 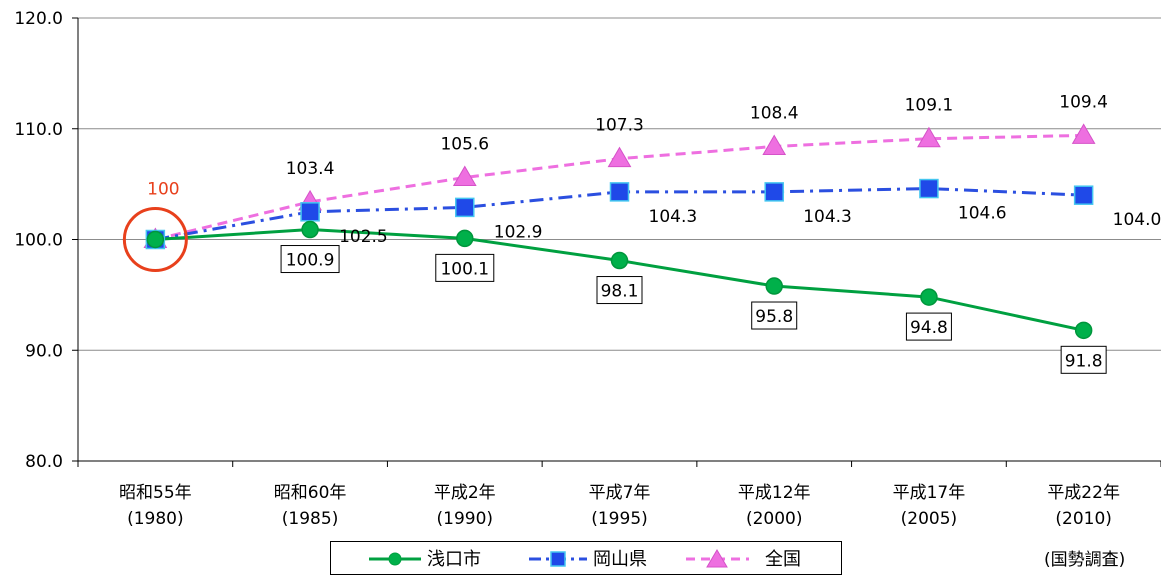 I want to click on data-label-national: 107.3, so click(x=619, y=126).